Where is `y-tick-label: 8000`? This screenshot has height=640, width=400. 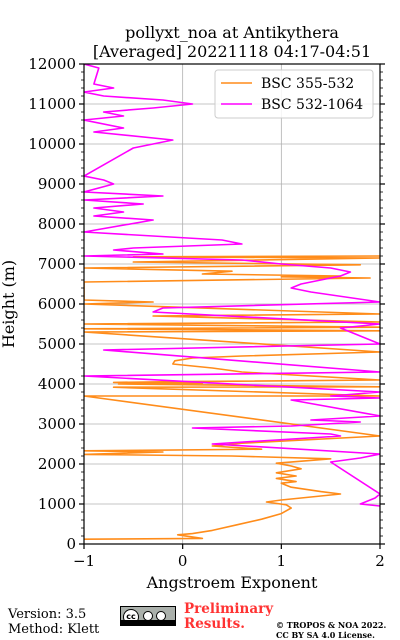 y-tick-label: 8000 is located at coordinates (57, 224).